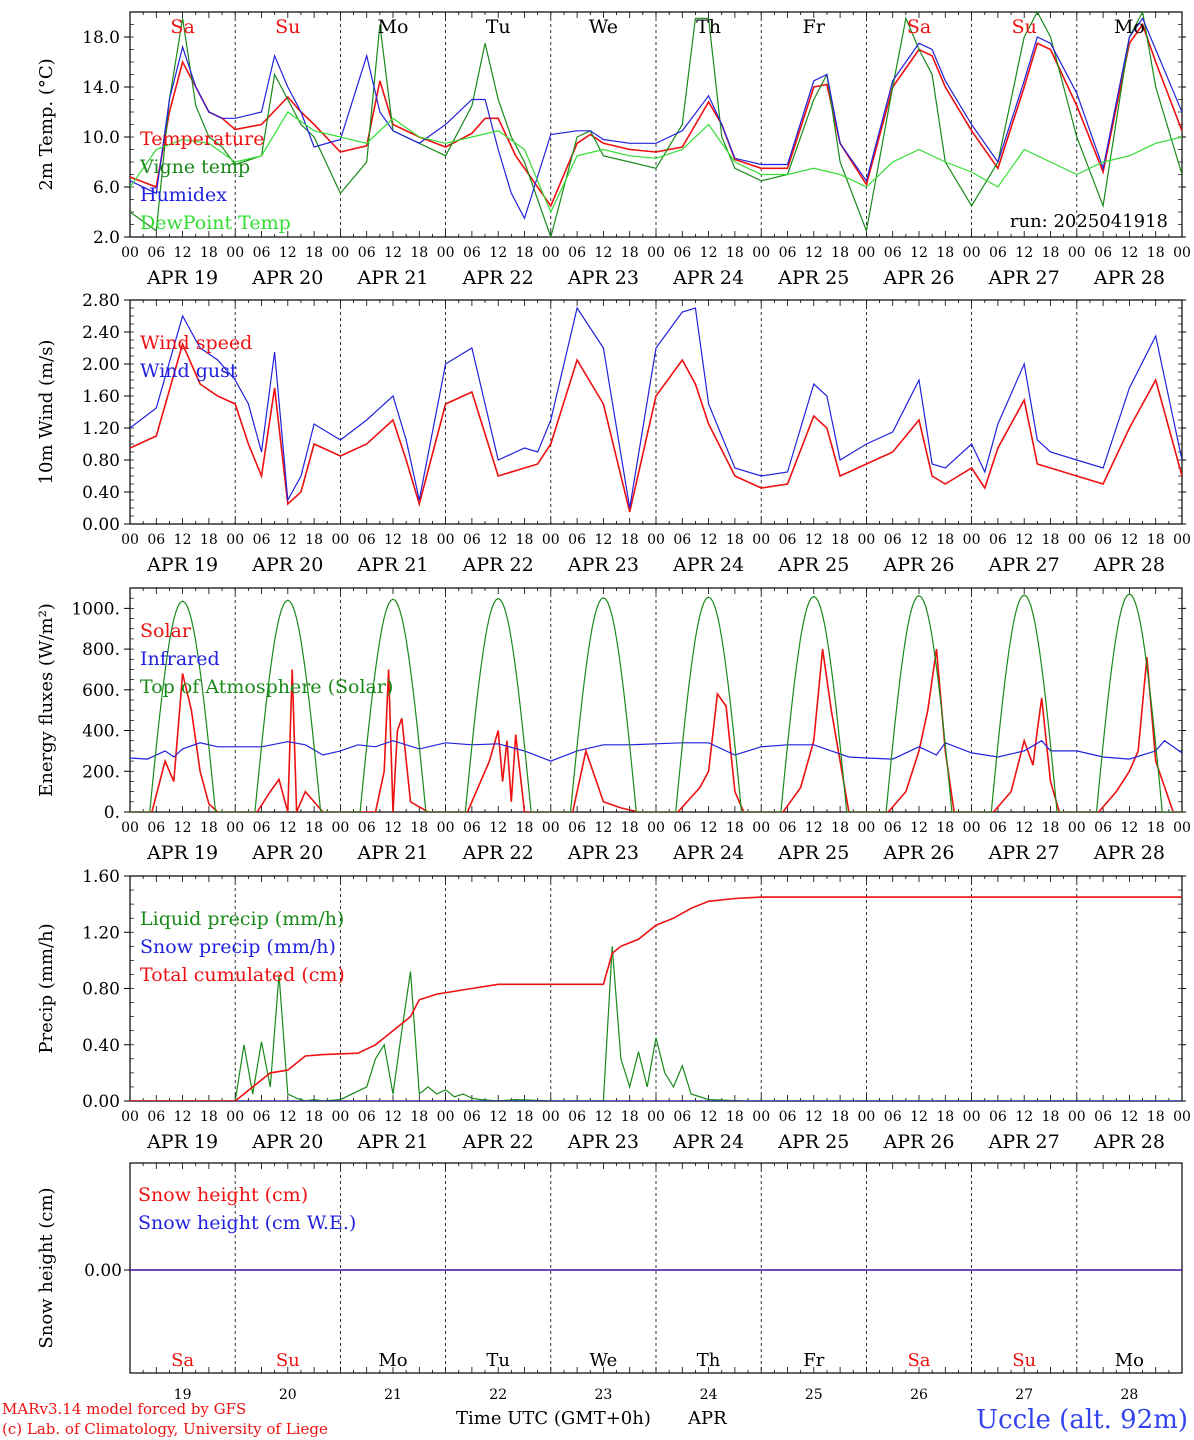 This screenshot has height=1440, width=1194. I want to click on wind-date-label: APR 22, so click(498, 565).